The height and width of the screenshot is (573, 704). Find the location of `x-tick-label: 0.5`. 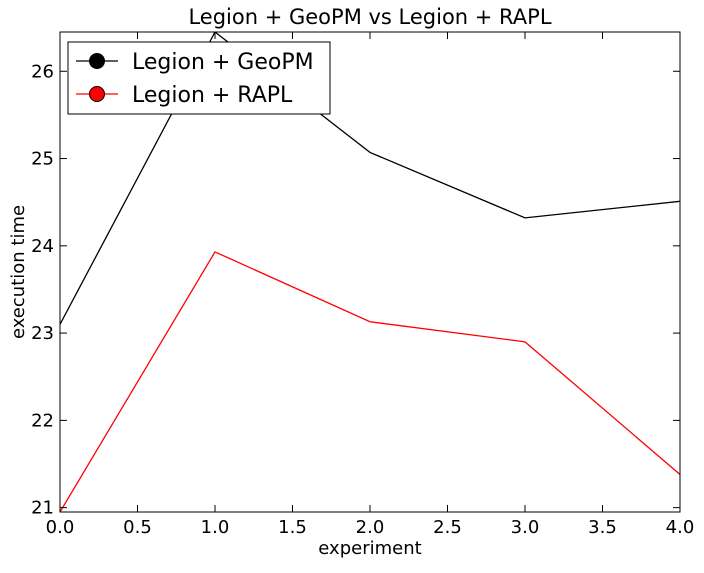

x-tick-label: 0.5 is located at coordinates (137, 527).